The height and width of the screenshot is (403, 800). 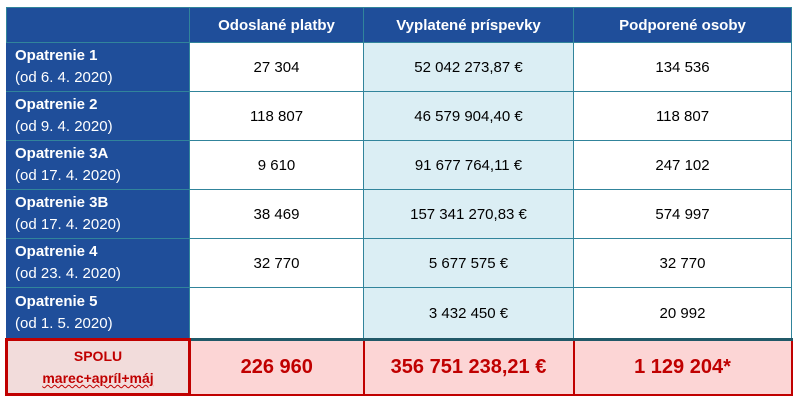 What do you see at coordinates (276, 25) in the screenshot?
I see `header-payments: Odoslané platby` at bounding box center [276, 25].